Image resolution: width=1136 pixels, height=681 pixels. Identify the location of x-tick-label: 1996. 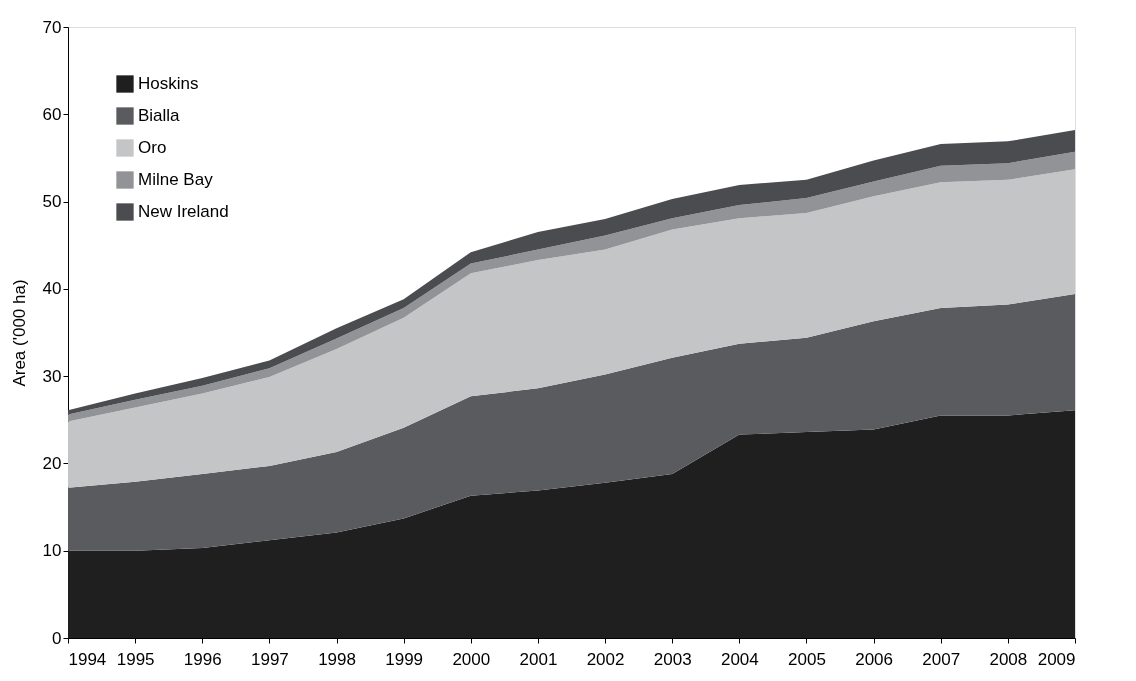
(202, 659).